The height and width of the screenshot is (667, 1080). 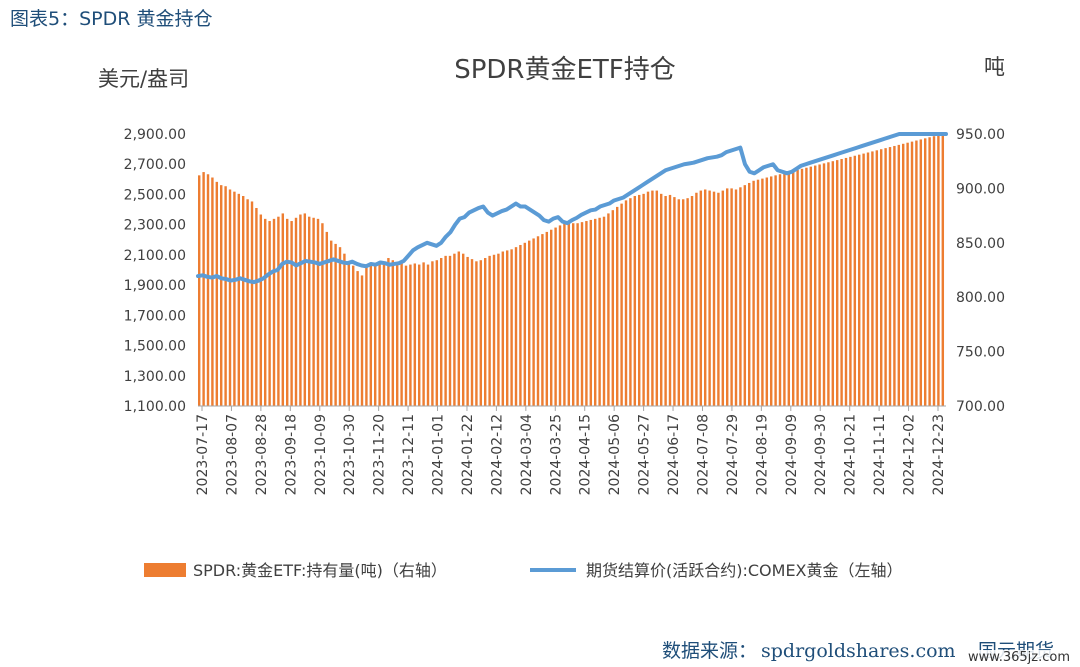 I want to click on chart-title: SPDR黄金ETF持仓, so click(x=565, y=70).